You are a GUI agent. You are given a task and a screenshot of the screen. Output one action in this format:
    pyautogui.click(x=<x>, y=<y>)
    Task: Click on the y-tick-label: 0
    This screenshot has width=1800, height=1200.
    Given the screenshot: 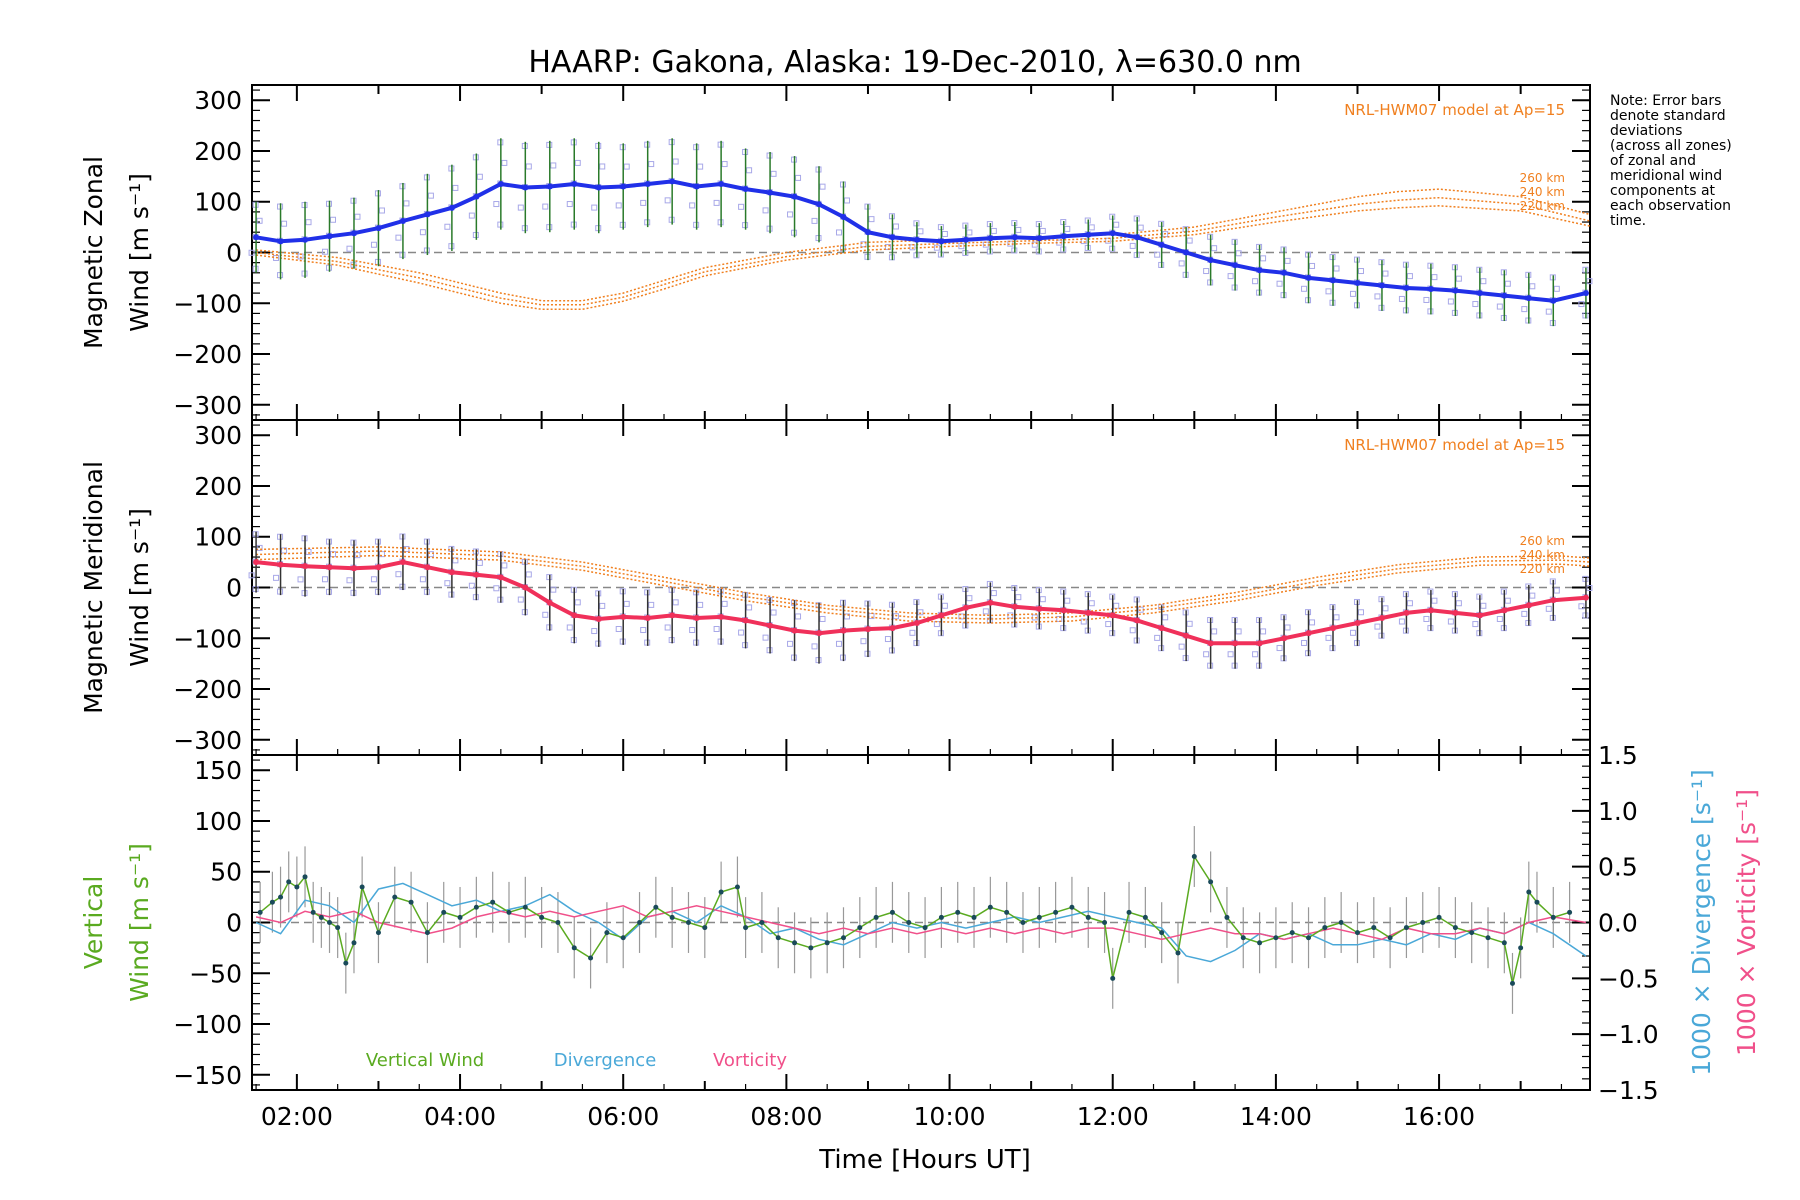 What is the action you would take?
    pyautogui.click(x=234, y=588)
    